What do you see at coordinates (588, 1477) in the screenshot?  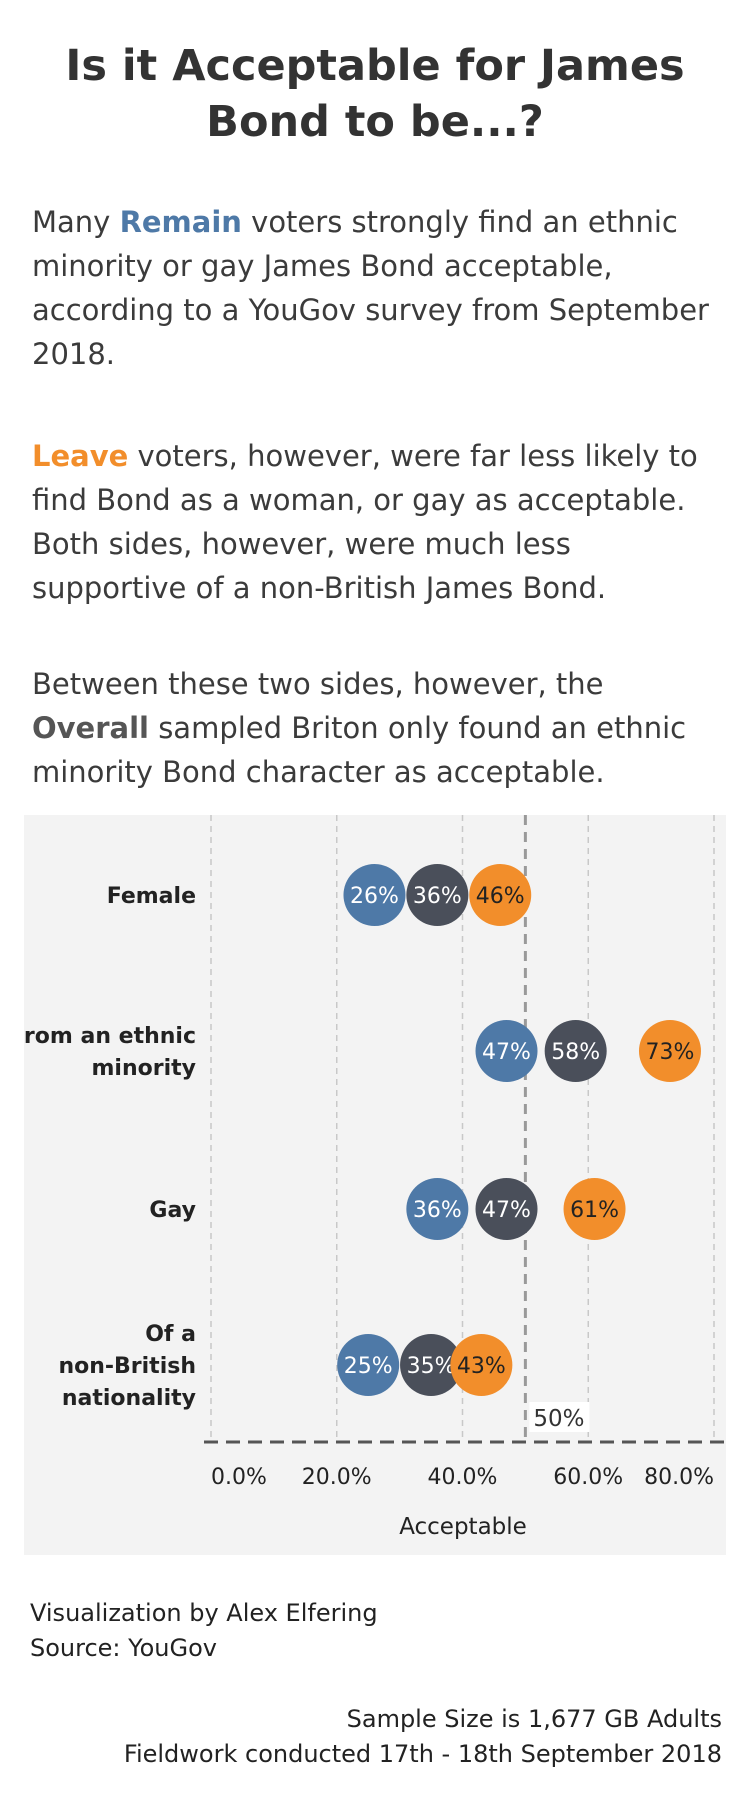 I see `x-tick-label-60: 60.0%` at bounding box center [588, 1477].